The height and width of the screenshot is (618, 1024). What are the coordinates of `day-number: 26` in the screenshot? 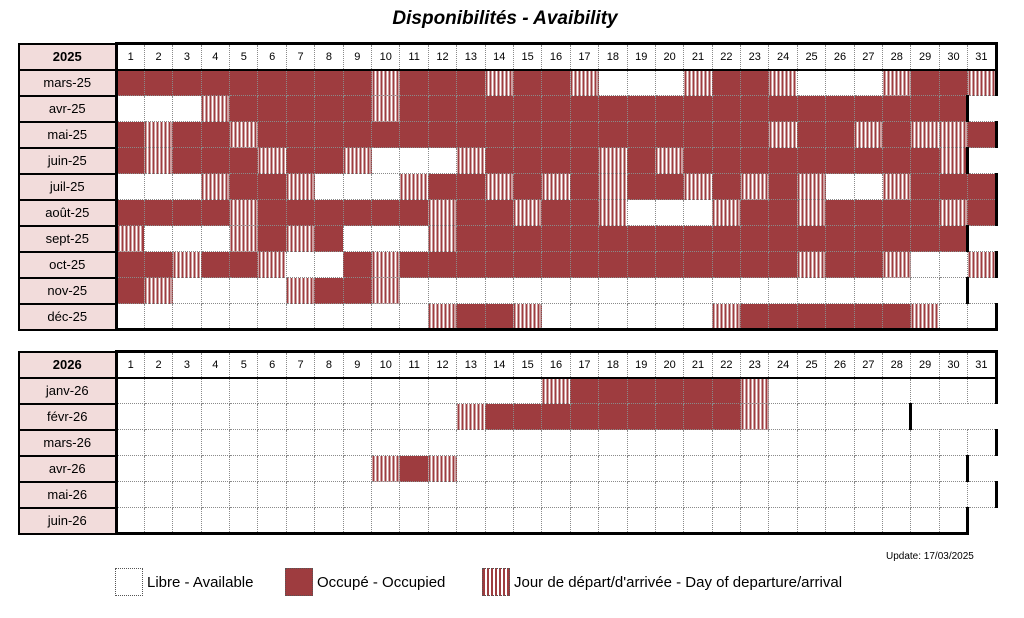 It's located at (840, 364).